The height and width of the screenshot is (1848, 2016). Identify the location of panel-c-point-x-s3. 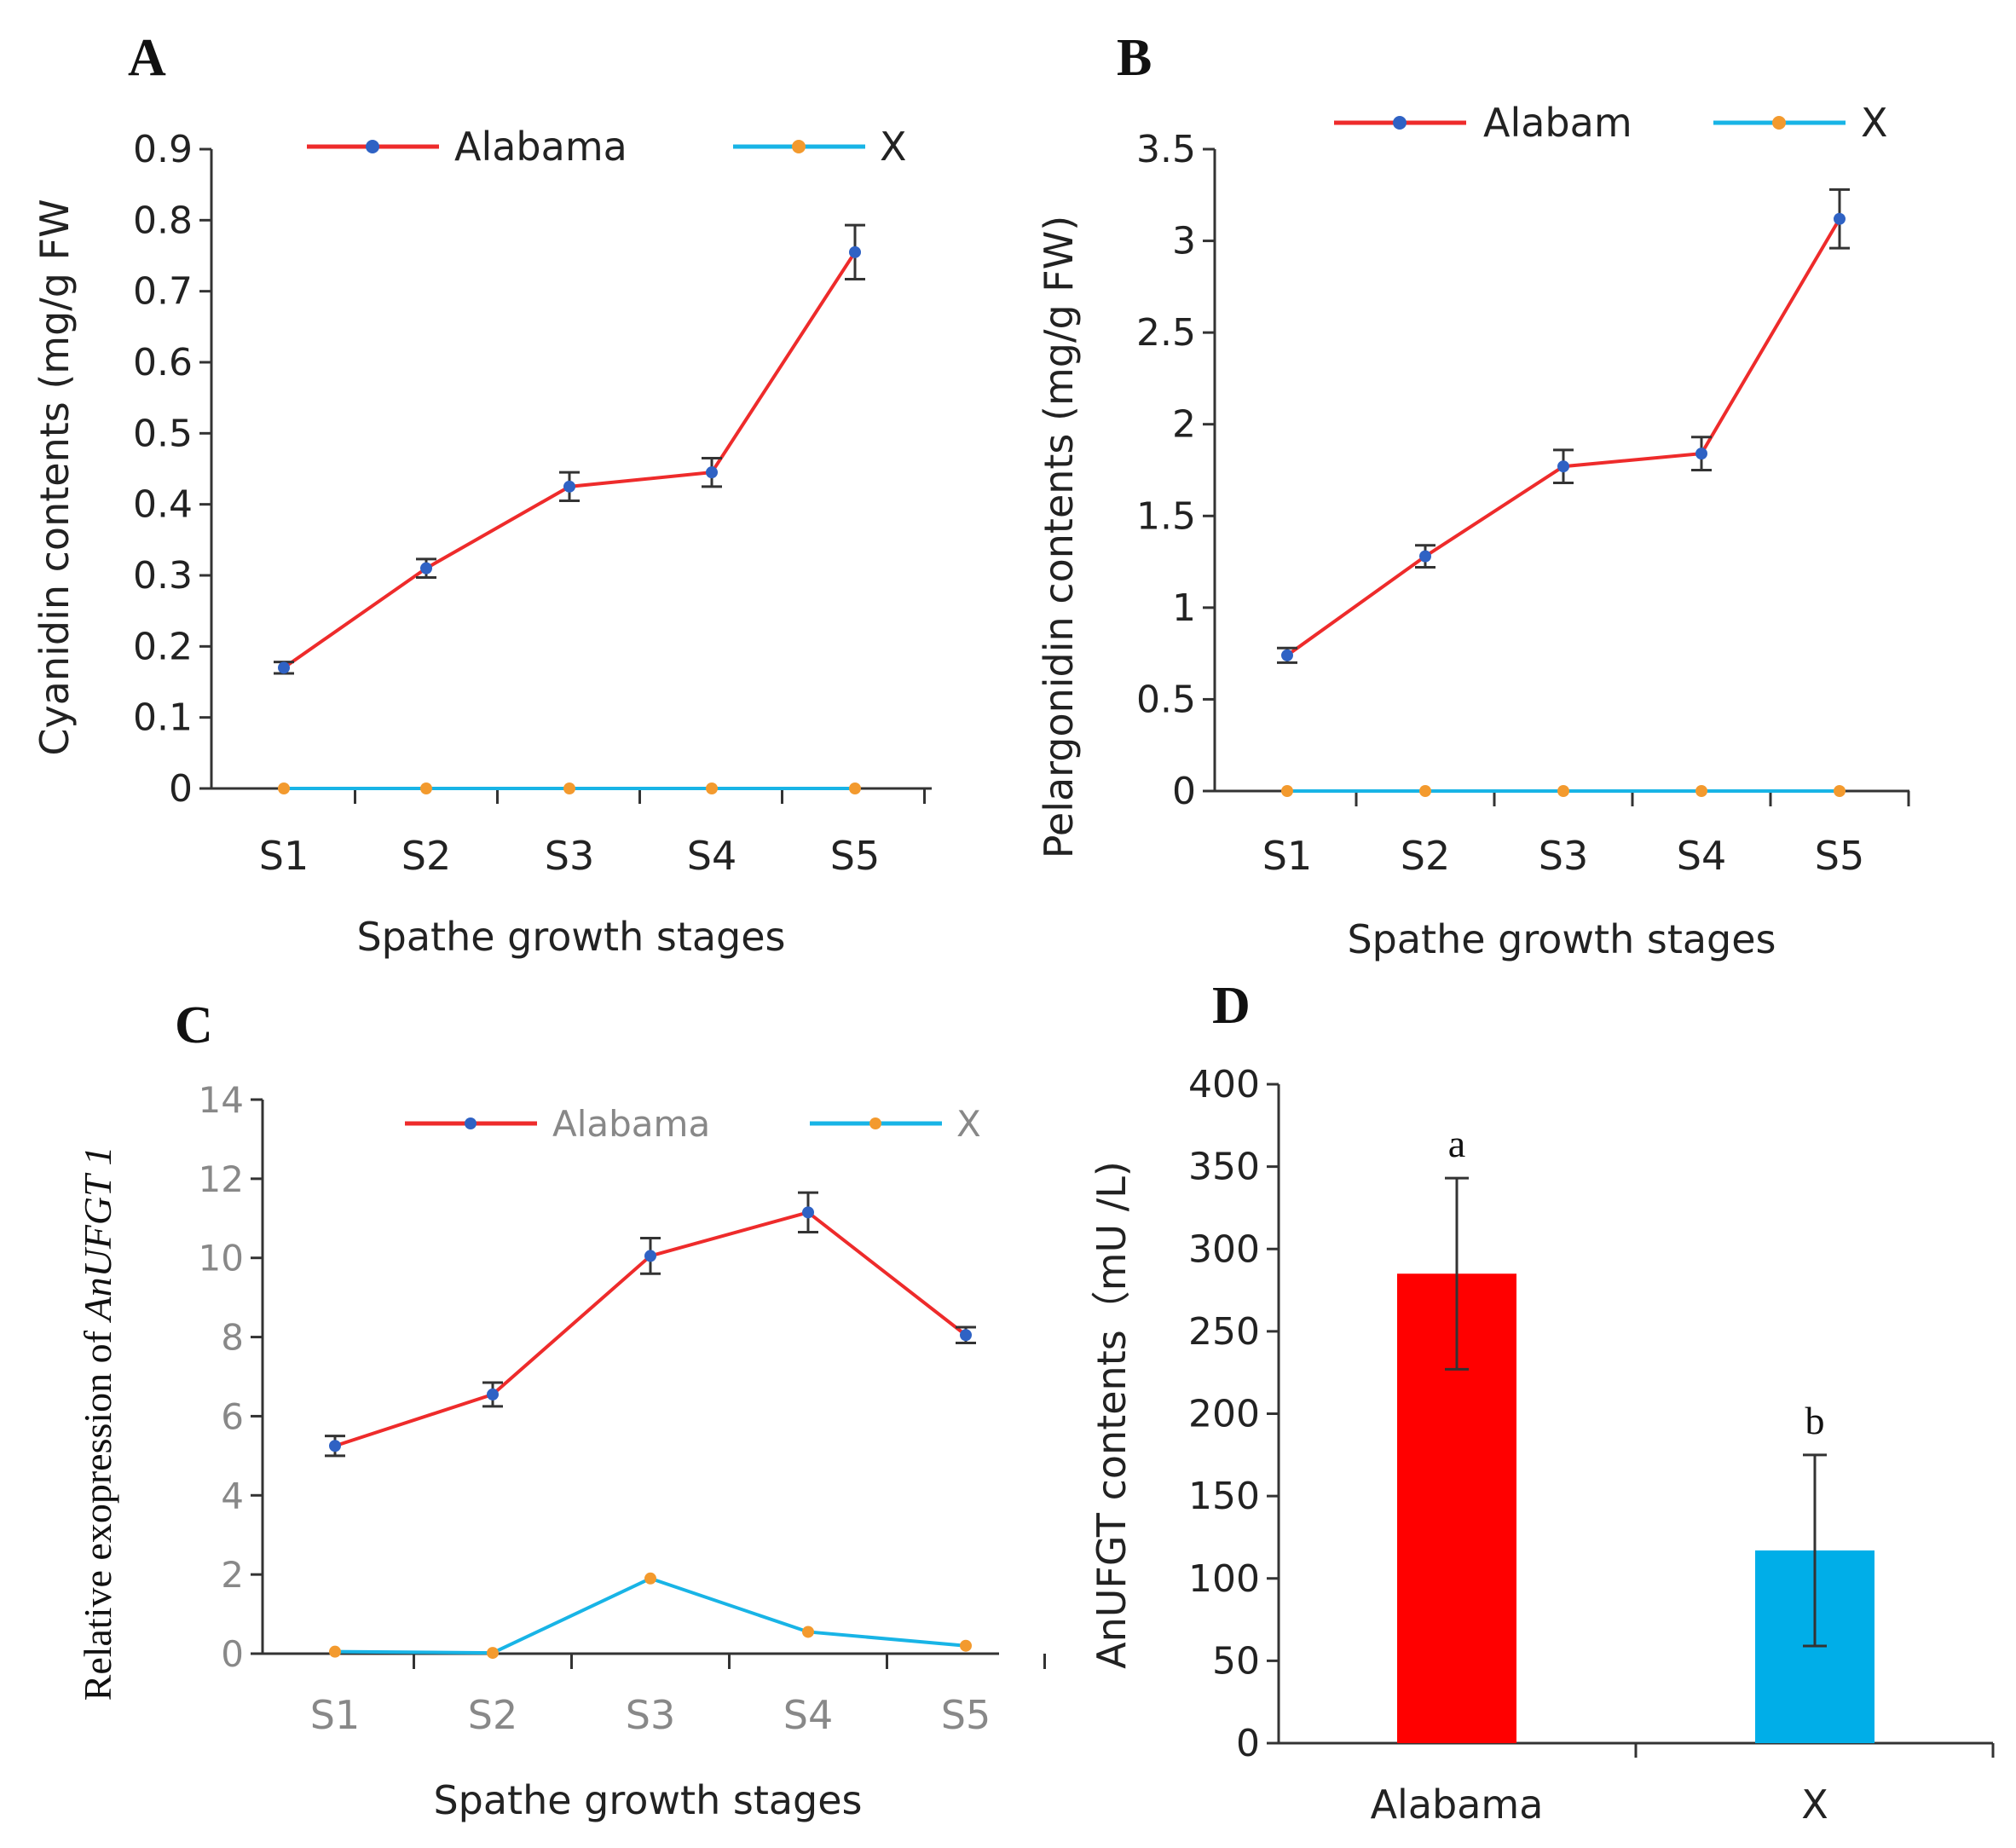
(650, 1578).